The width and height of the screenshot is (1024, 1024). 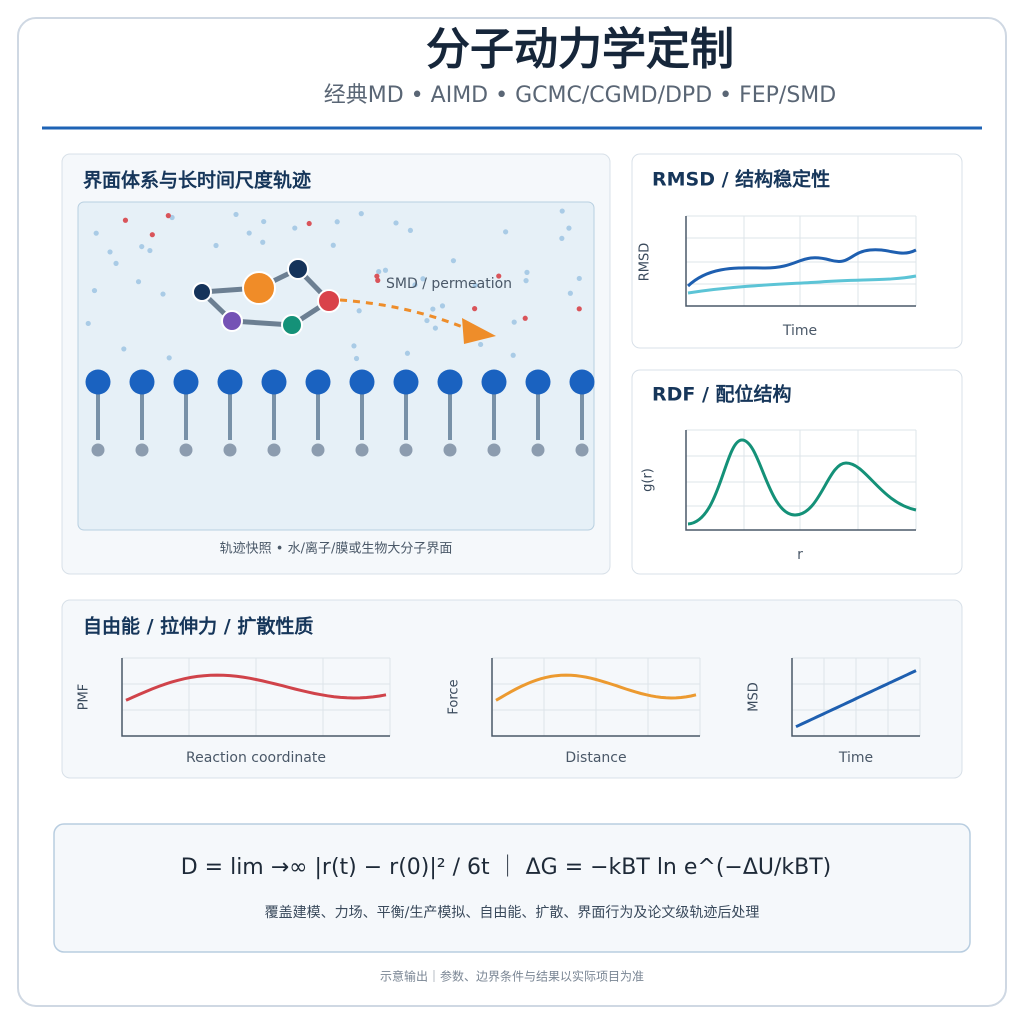 I want to click on panel-title: RDF / 配位结构, so click(x=722, y=394).